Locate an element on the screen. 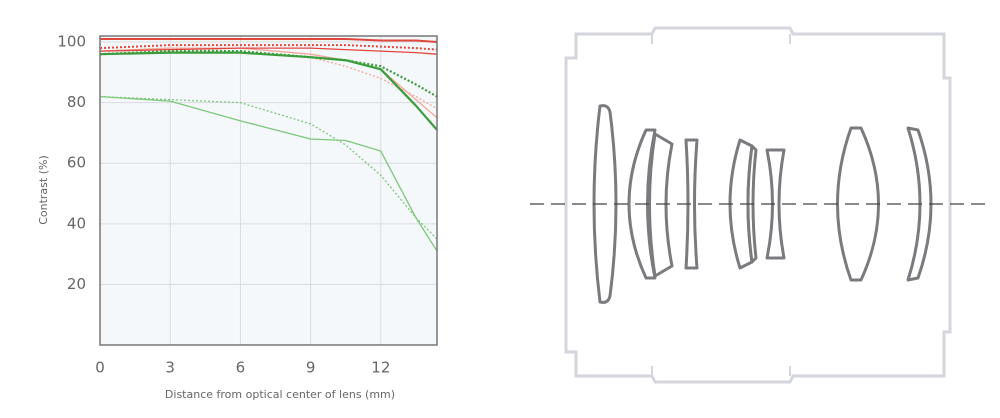  y-axis-label: Contrast (%) is located at coordinates (43, 190).